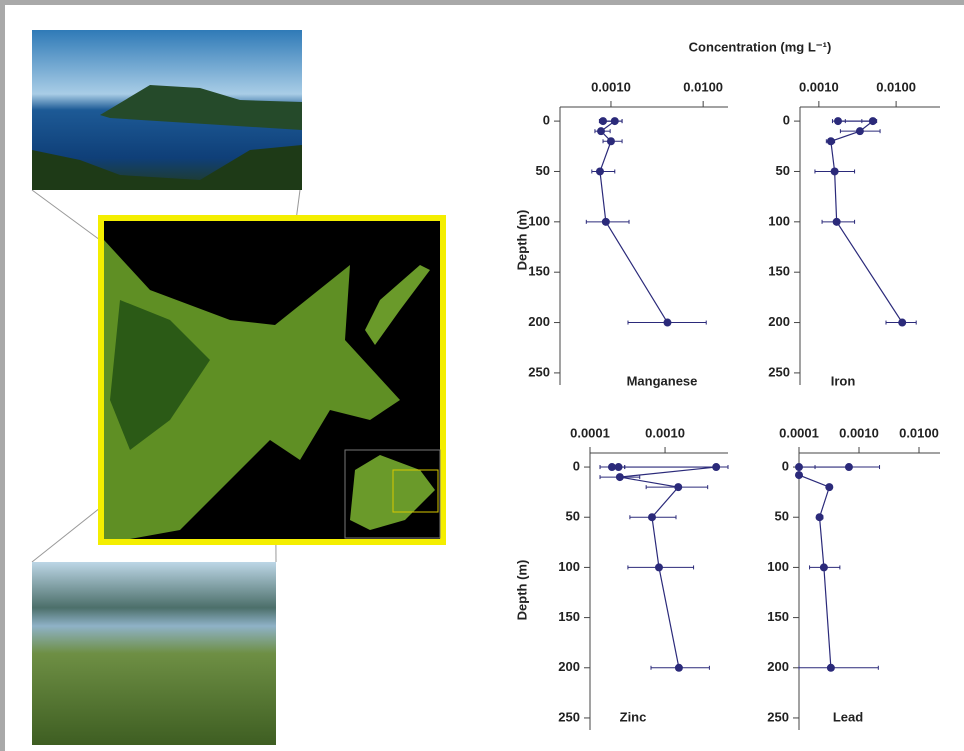  Describe the element at coordinates (760, 46) in the screenshot. I see `x-axis-label: Concentration (mg L⁻¹)` at that location.